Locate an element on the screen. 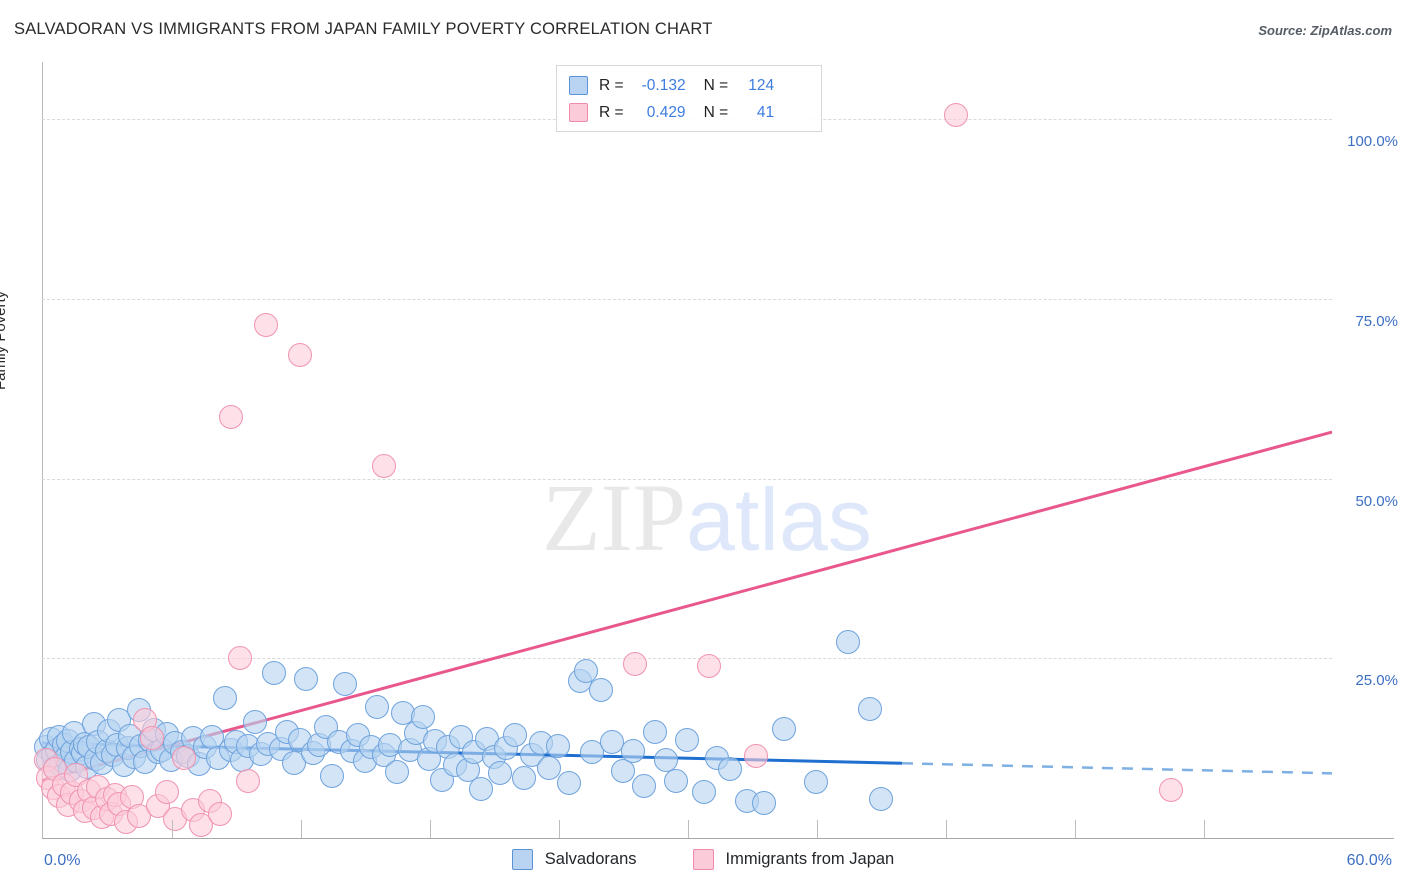  trendline-projection-salvadorans is located at coordinates (1117, 768).